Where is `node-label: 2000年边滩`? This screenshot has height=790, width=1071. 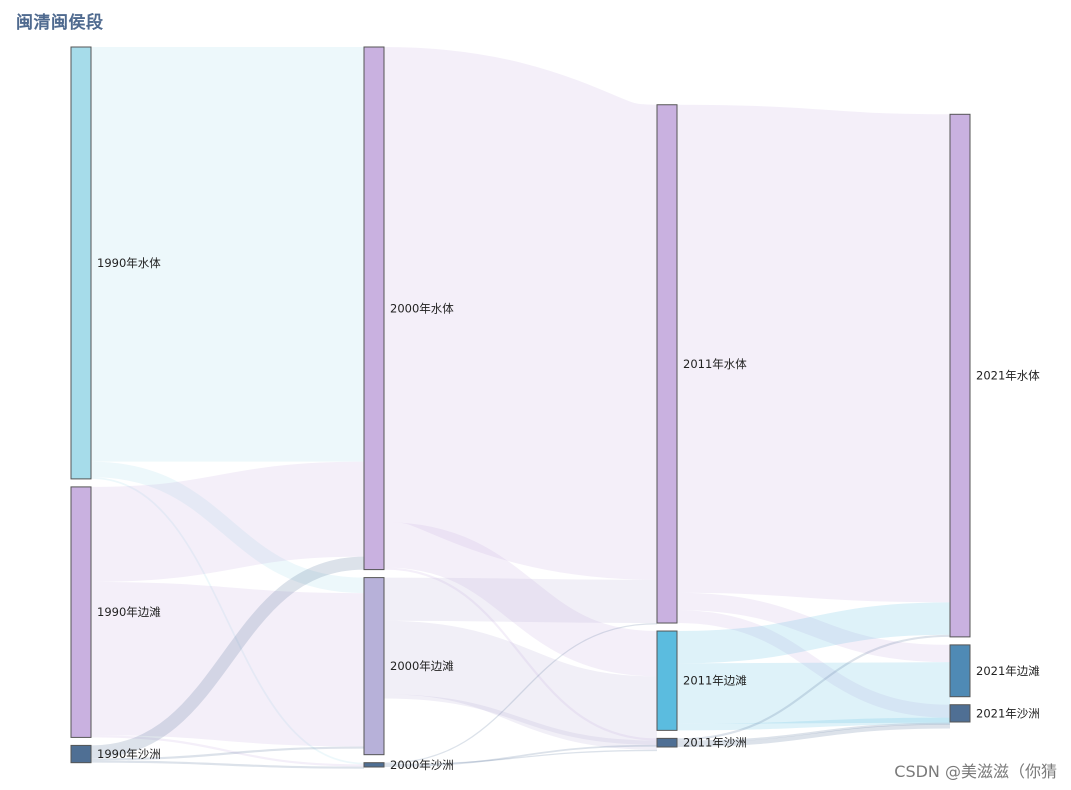
node-label: 2000年边滩 is located at coordinates (422, 666).